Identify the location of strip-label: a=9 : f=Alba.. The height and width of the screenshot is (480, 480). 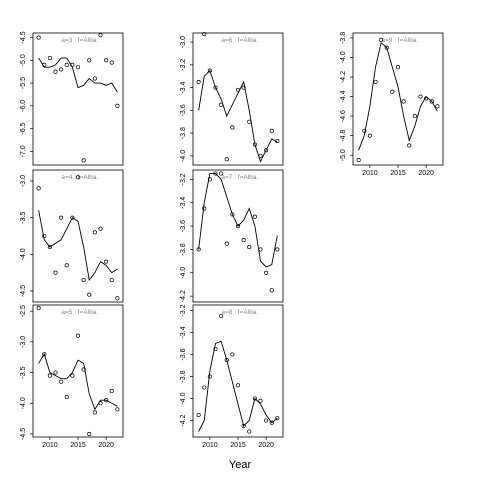
(399, 40).